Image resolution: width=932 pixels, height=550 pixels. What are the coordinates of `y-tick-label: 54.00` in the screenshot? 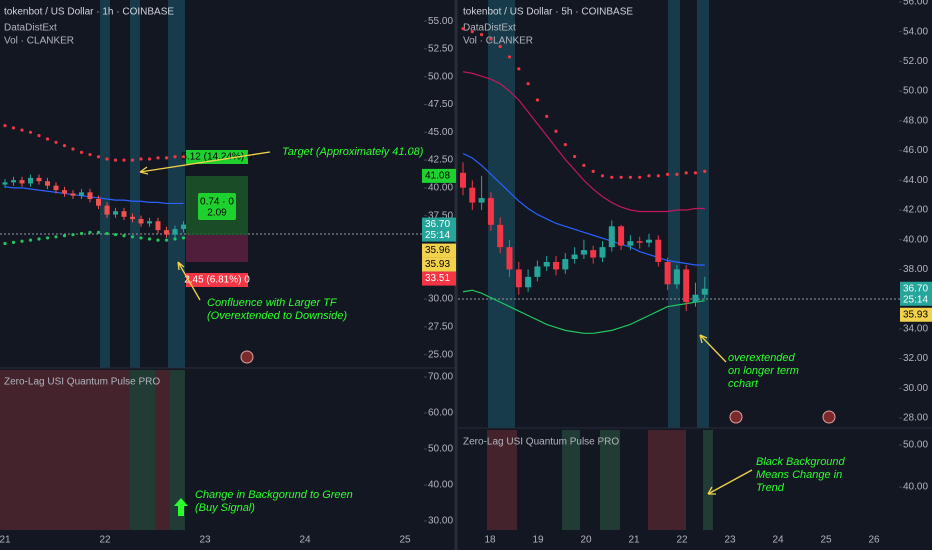 It's located at (915, 31).